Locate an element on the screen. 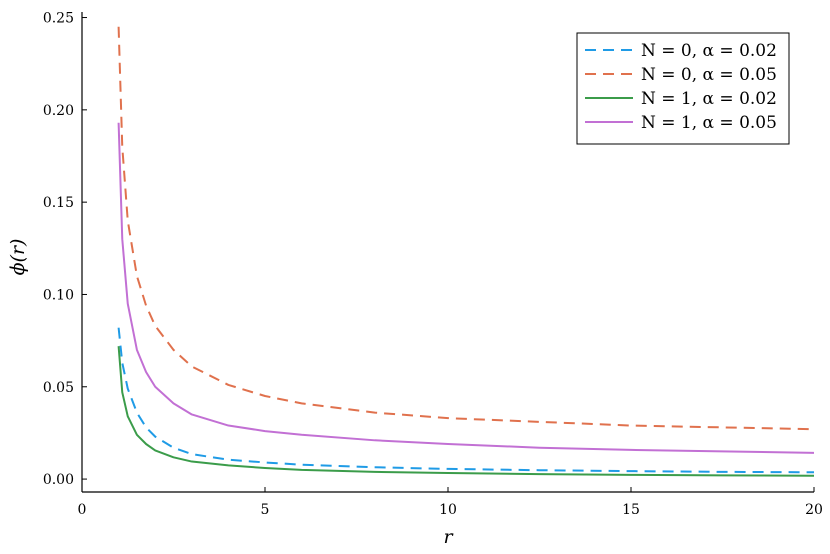  x-tick-label: 10 is located at coordinates (448, 510).